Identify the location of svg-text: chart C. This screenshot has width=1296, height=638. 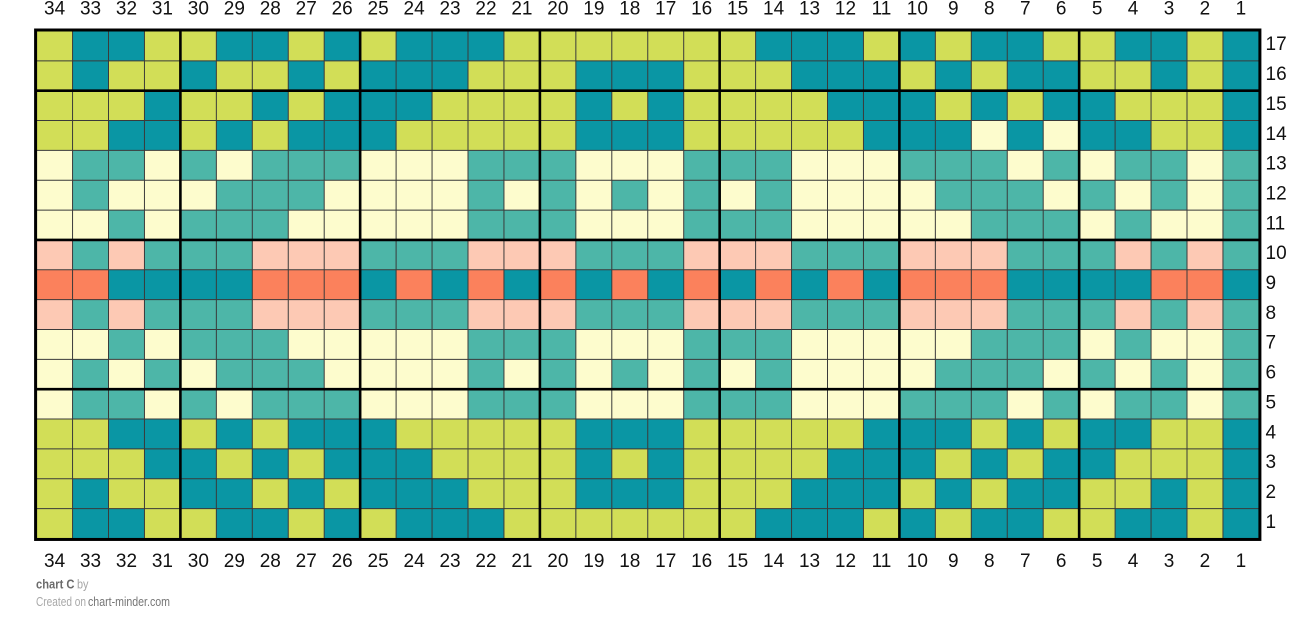
(55, 583).